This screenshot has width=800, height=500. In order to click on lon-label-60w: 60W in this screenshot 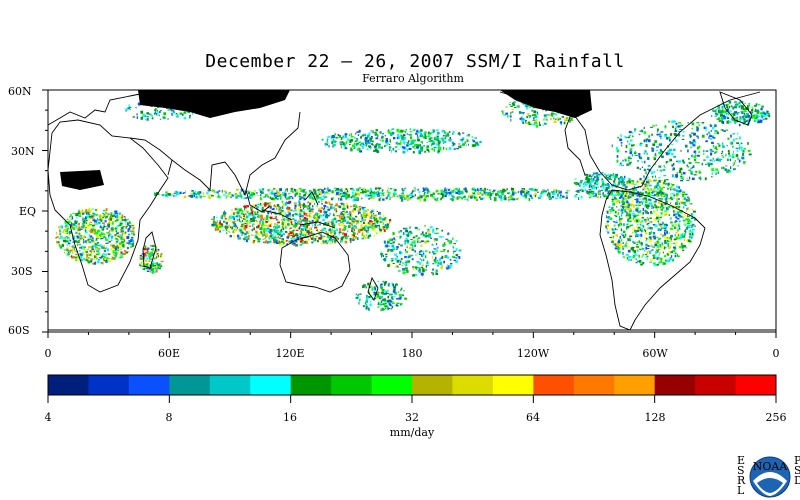, I will do `click(655, 353)`.